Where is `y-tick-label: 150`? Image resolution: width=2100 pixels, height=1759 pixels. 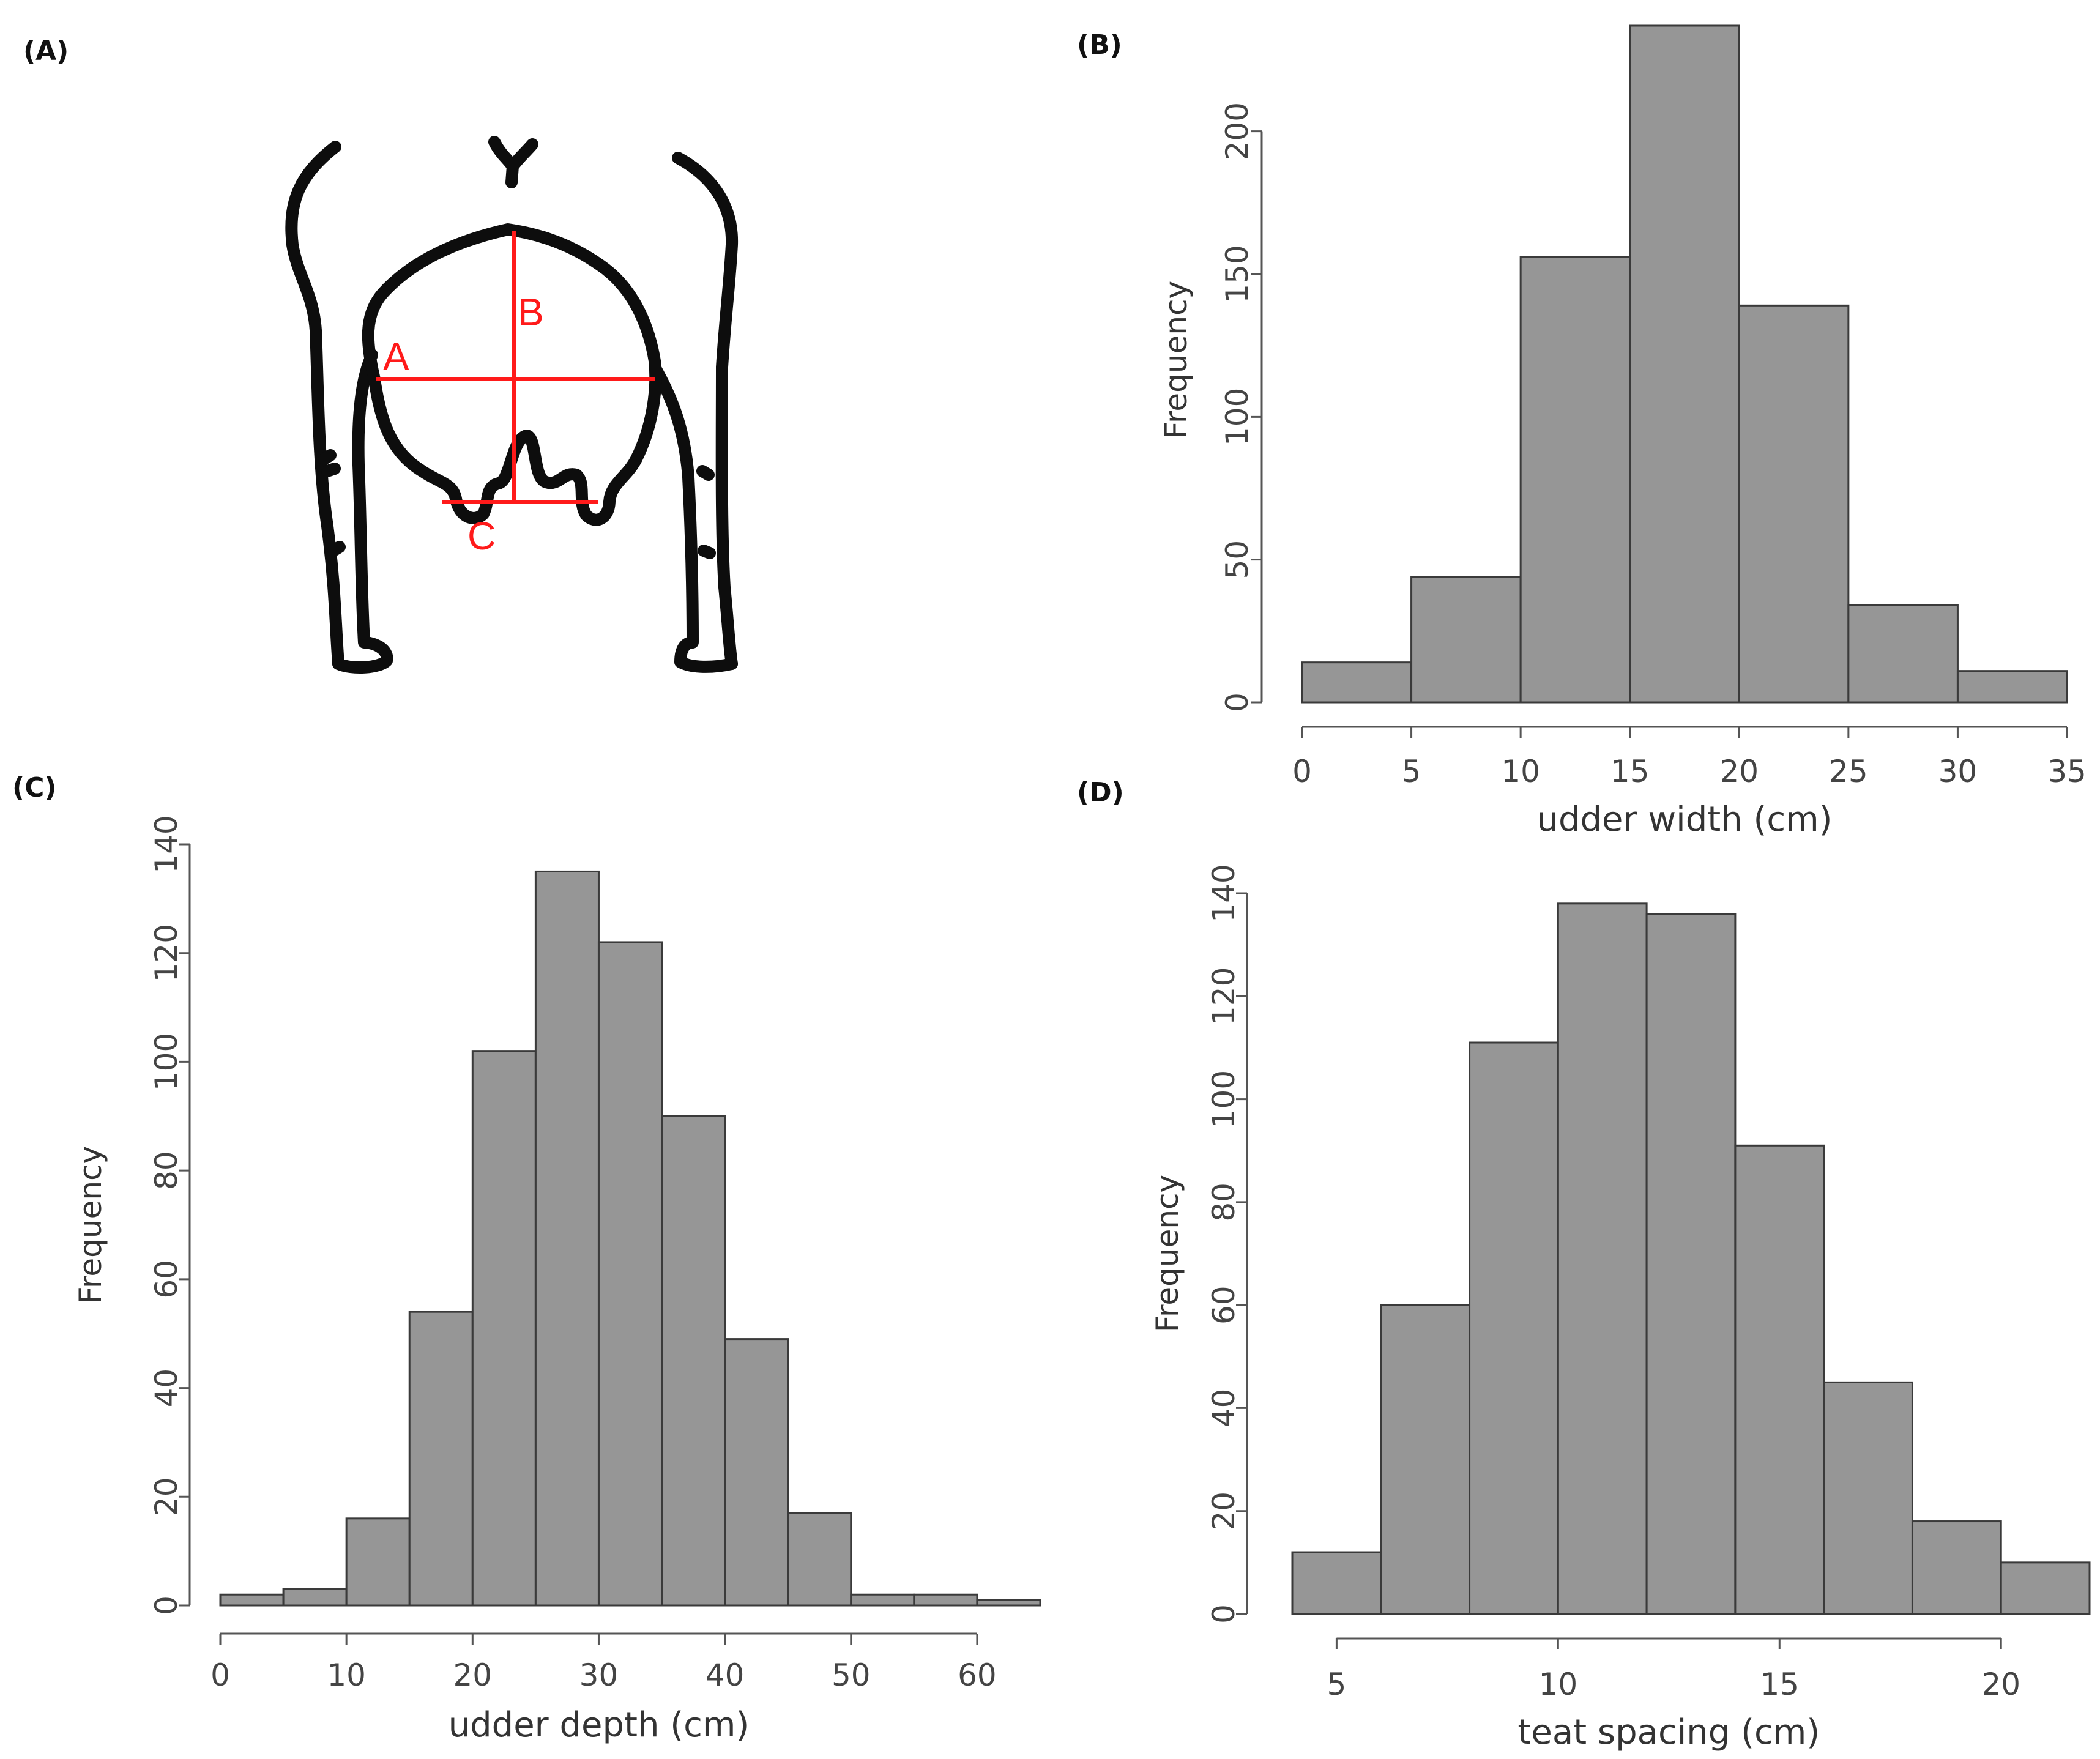
y-tick-label: 150 is located at coordinates (1237, 274).